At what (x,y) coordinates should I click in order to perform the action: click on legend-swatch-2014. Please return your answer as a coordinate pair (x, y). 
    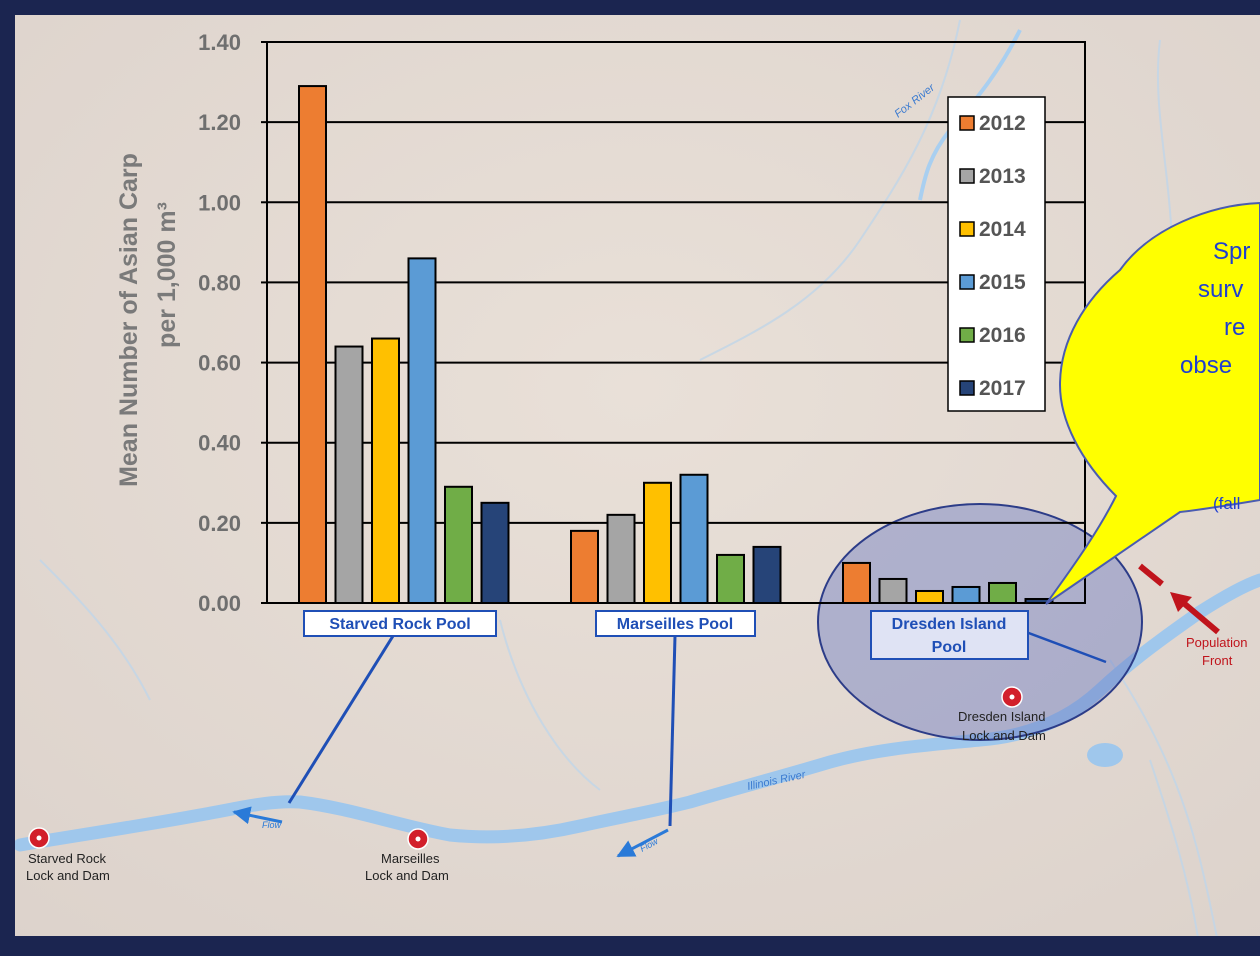
    Looking at the image, I should click on (967, 229).